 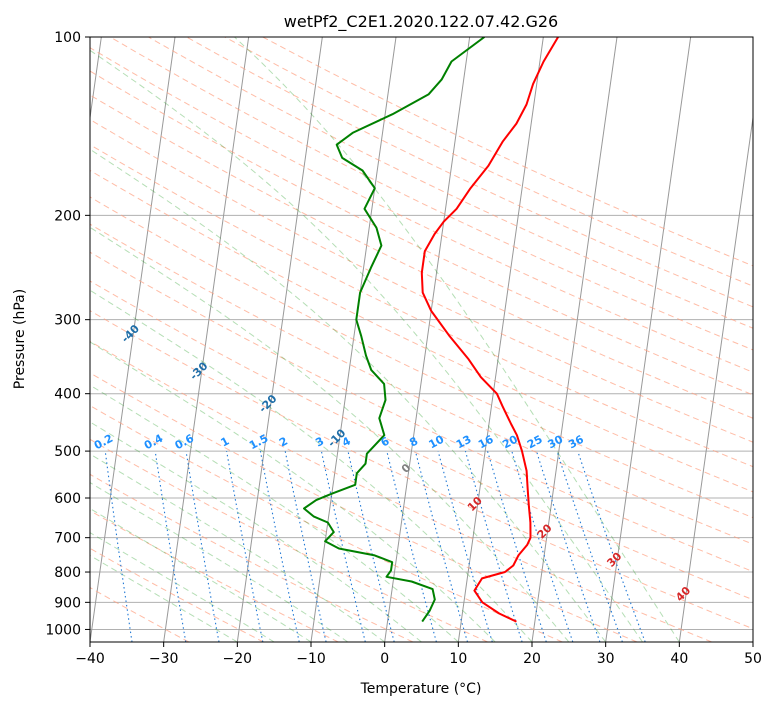 What do you see at coordinates (283, 441) in the screenshot?
I see `mixing-ratio-label: 2` at bounding box center [283, 441].